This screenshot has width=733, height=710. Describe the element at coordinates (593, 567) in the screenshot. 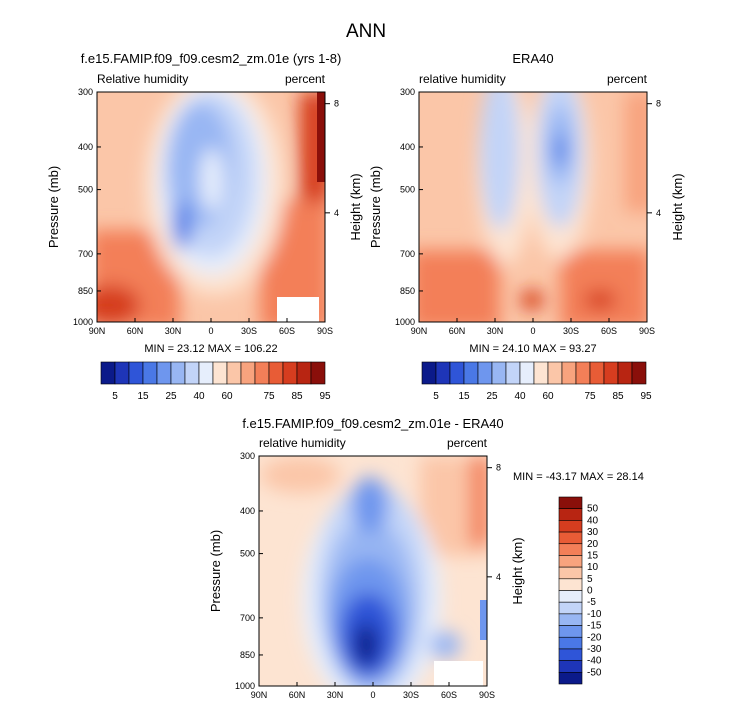

I see `colorbar-label: 10` at that location.